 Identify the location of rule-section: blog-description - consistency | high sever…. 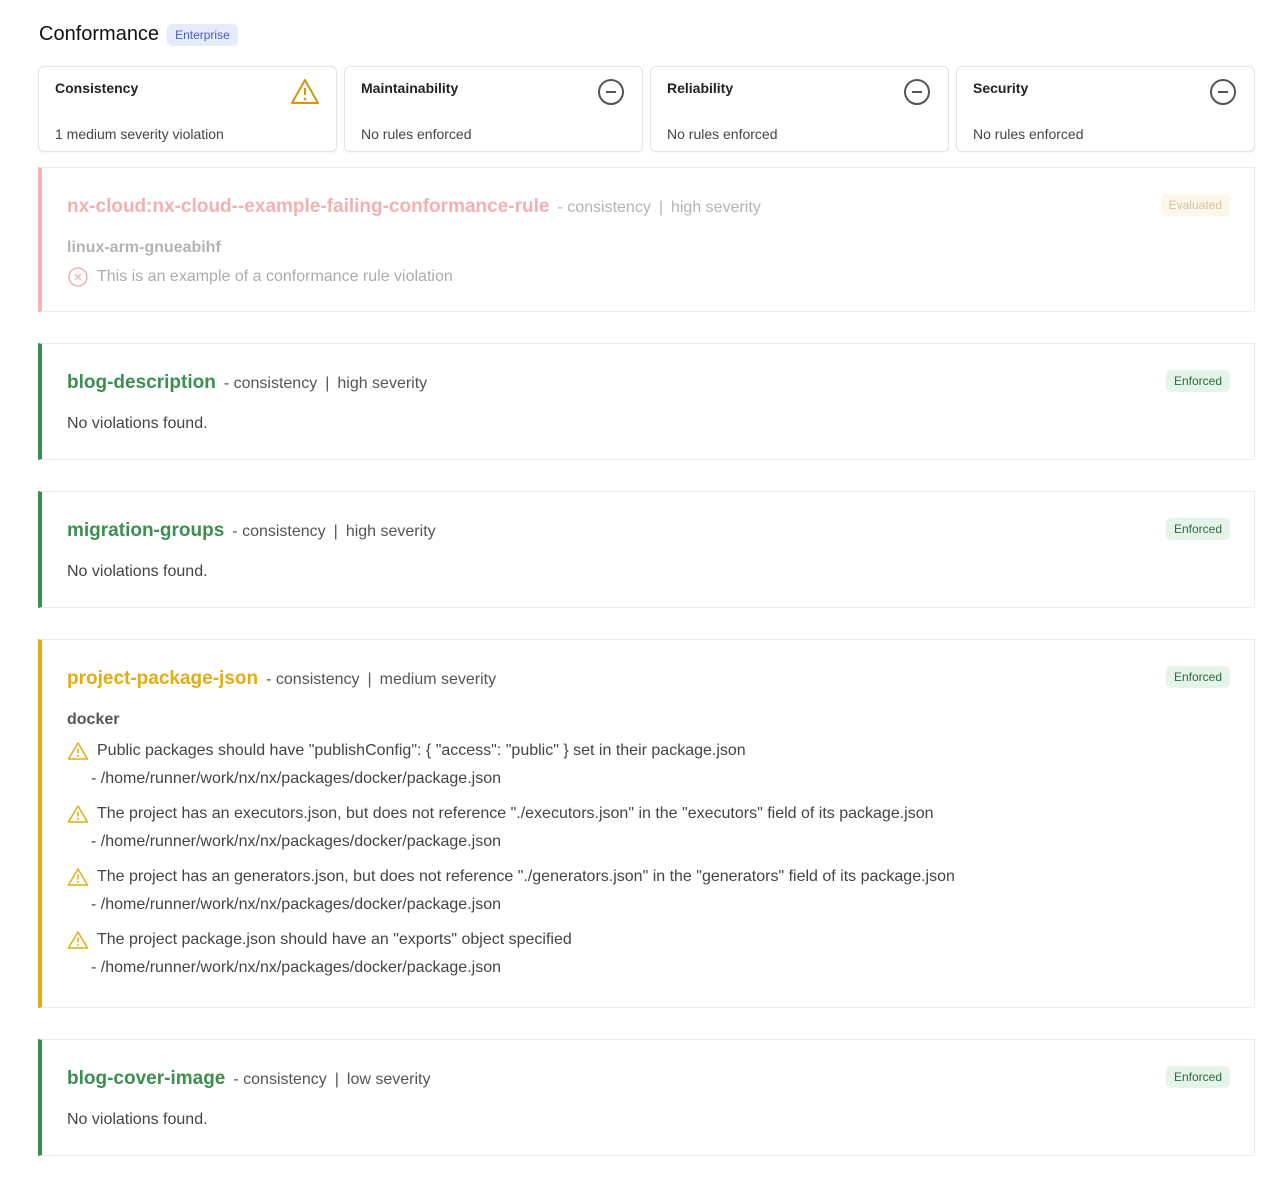
(646, 401).